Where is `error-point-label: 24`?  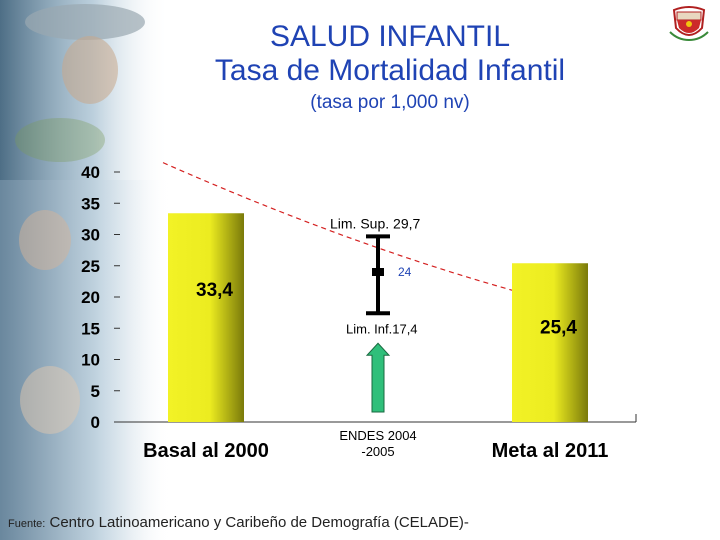 error-point-label: 24 is located at coordinates (405, 272).